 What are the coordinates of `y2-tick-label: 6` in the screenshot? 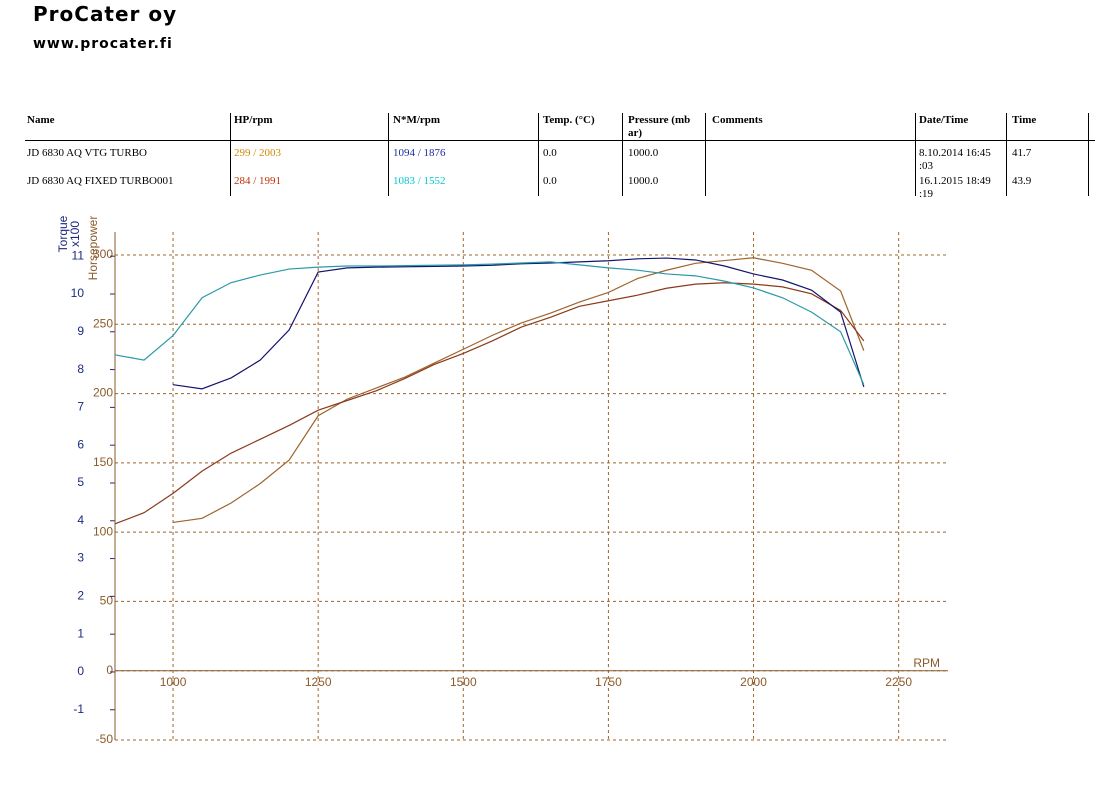 It's located at (80, 444).